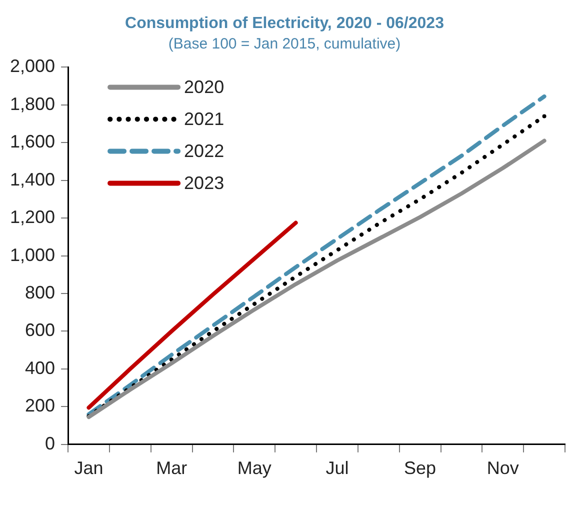  I want to click on chart-subtitle: (Base 100 = Jan 2015, cumulative), so click(284, 43).